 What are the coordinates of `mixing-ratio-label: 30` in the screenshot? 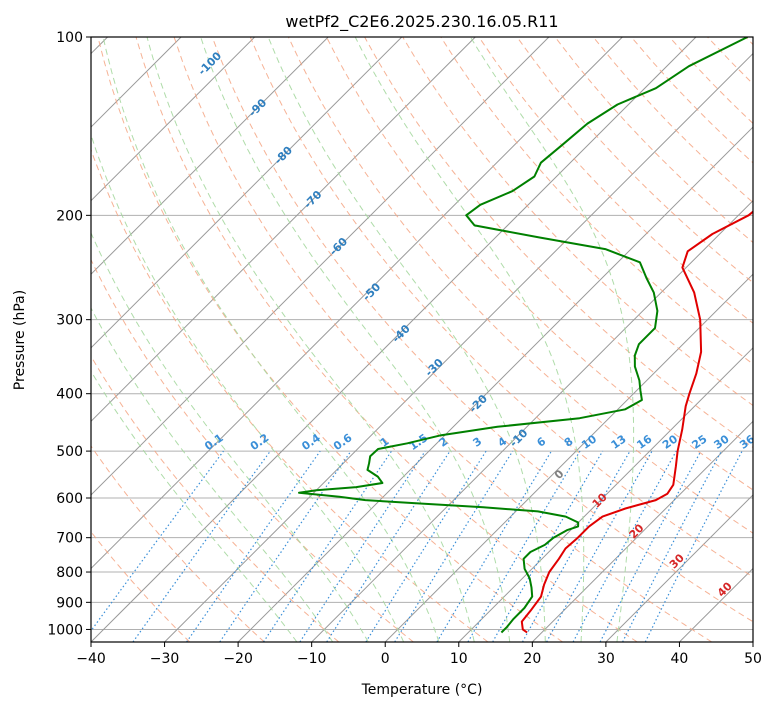 It's located at (722, 442).